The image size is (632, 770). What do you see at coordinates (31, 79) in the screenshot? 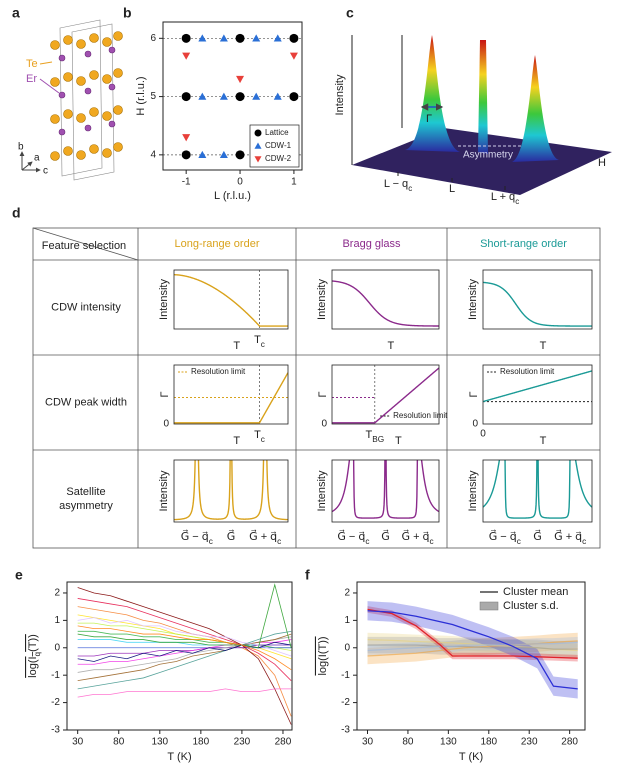
I see `er-label: Er` at bounding box center [31, 79].